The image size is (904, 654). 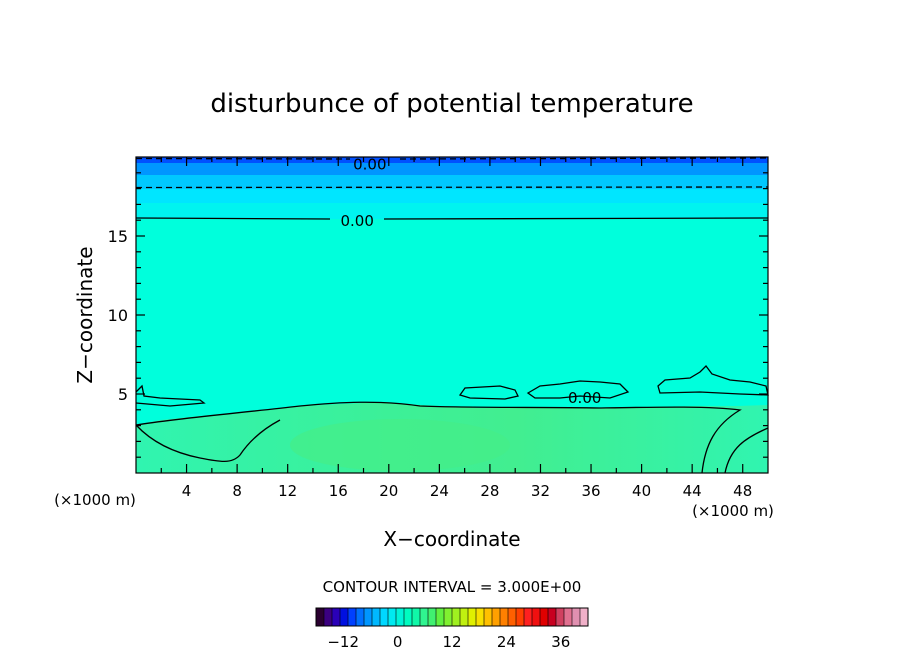 What do you see at coordinates (118, 315) in the screenshot?
I see `y-tick-label: 10` at bounding box center [118, 315].